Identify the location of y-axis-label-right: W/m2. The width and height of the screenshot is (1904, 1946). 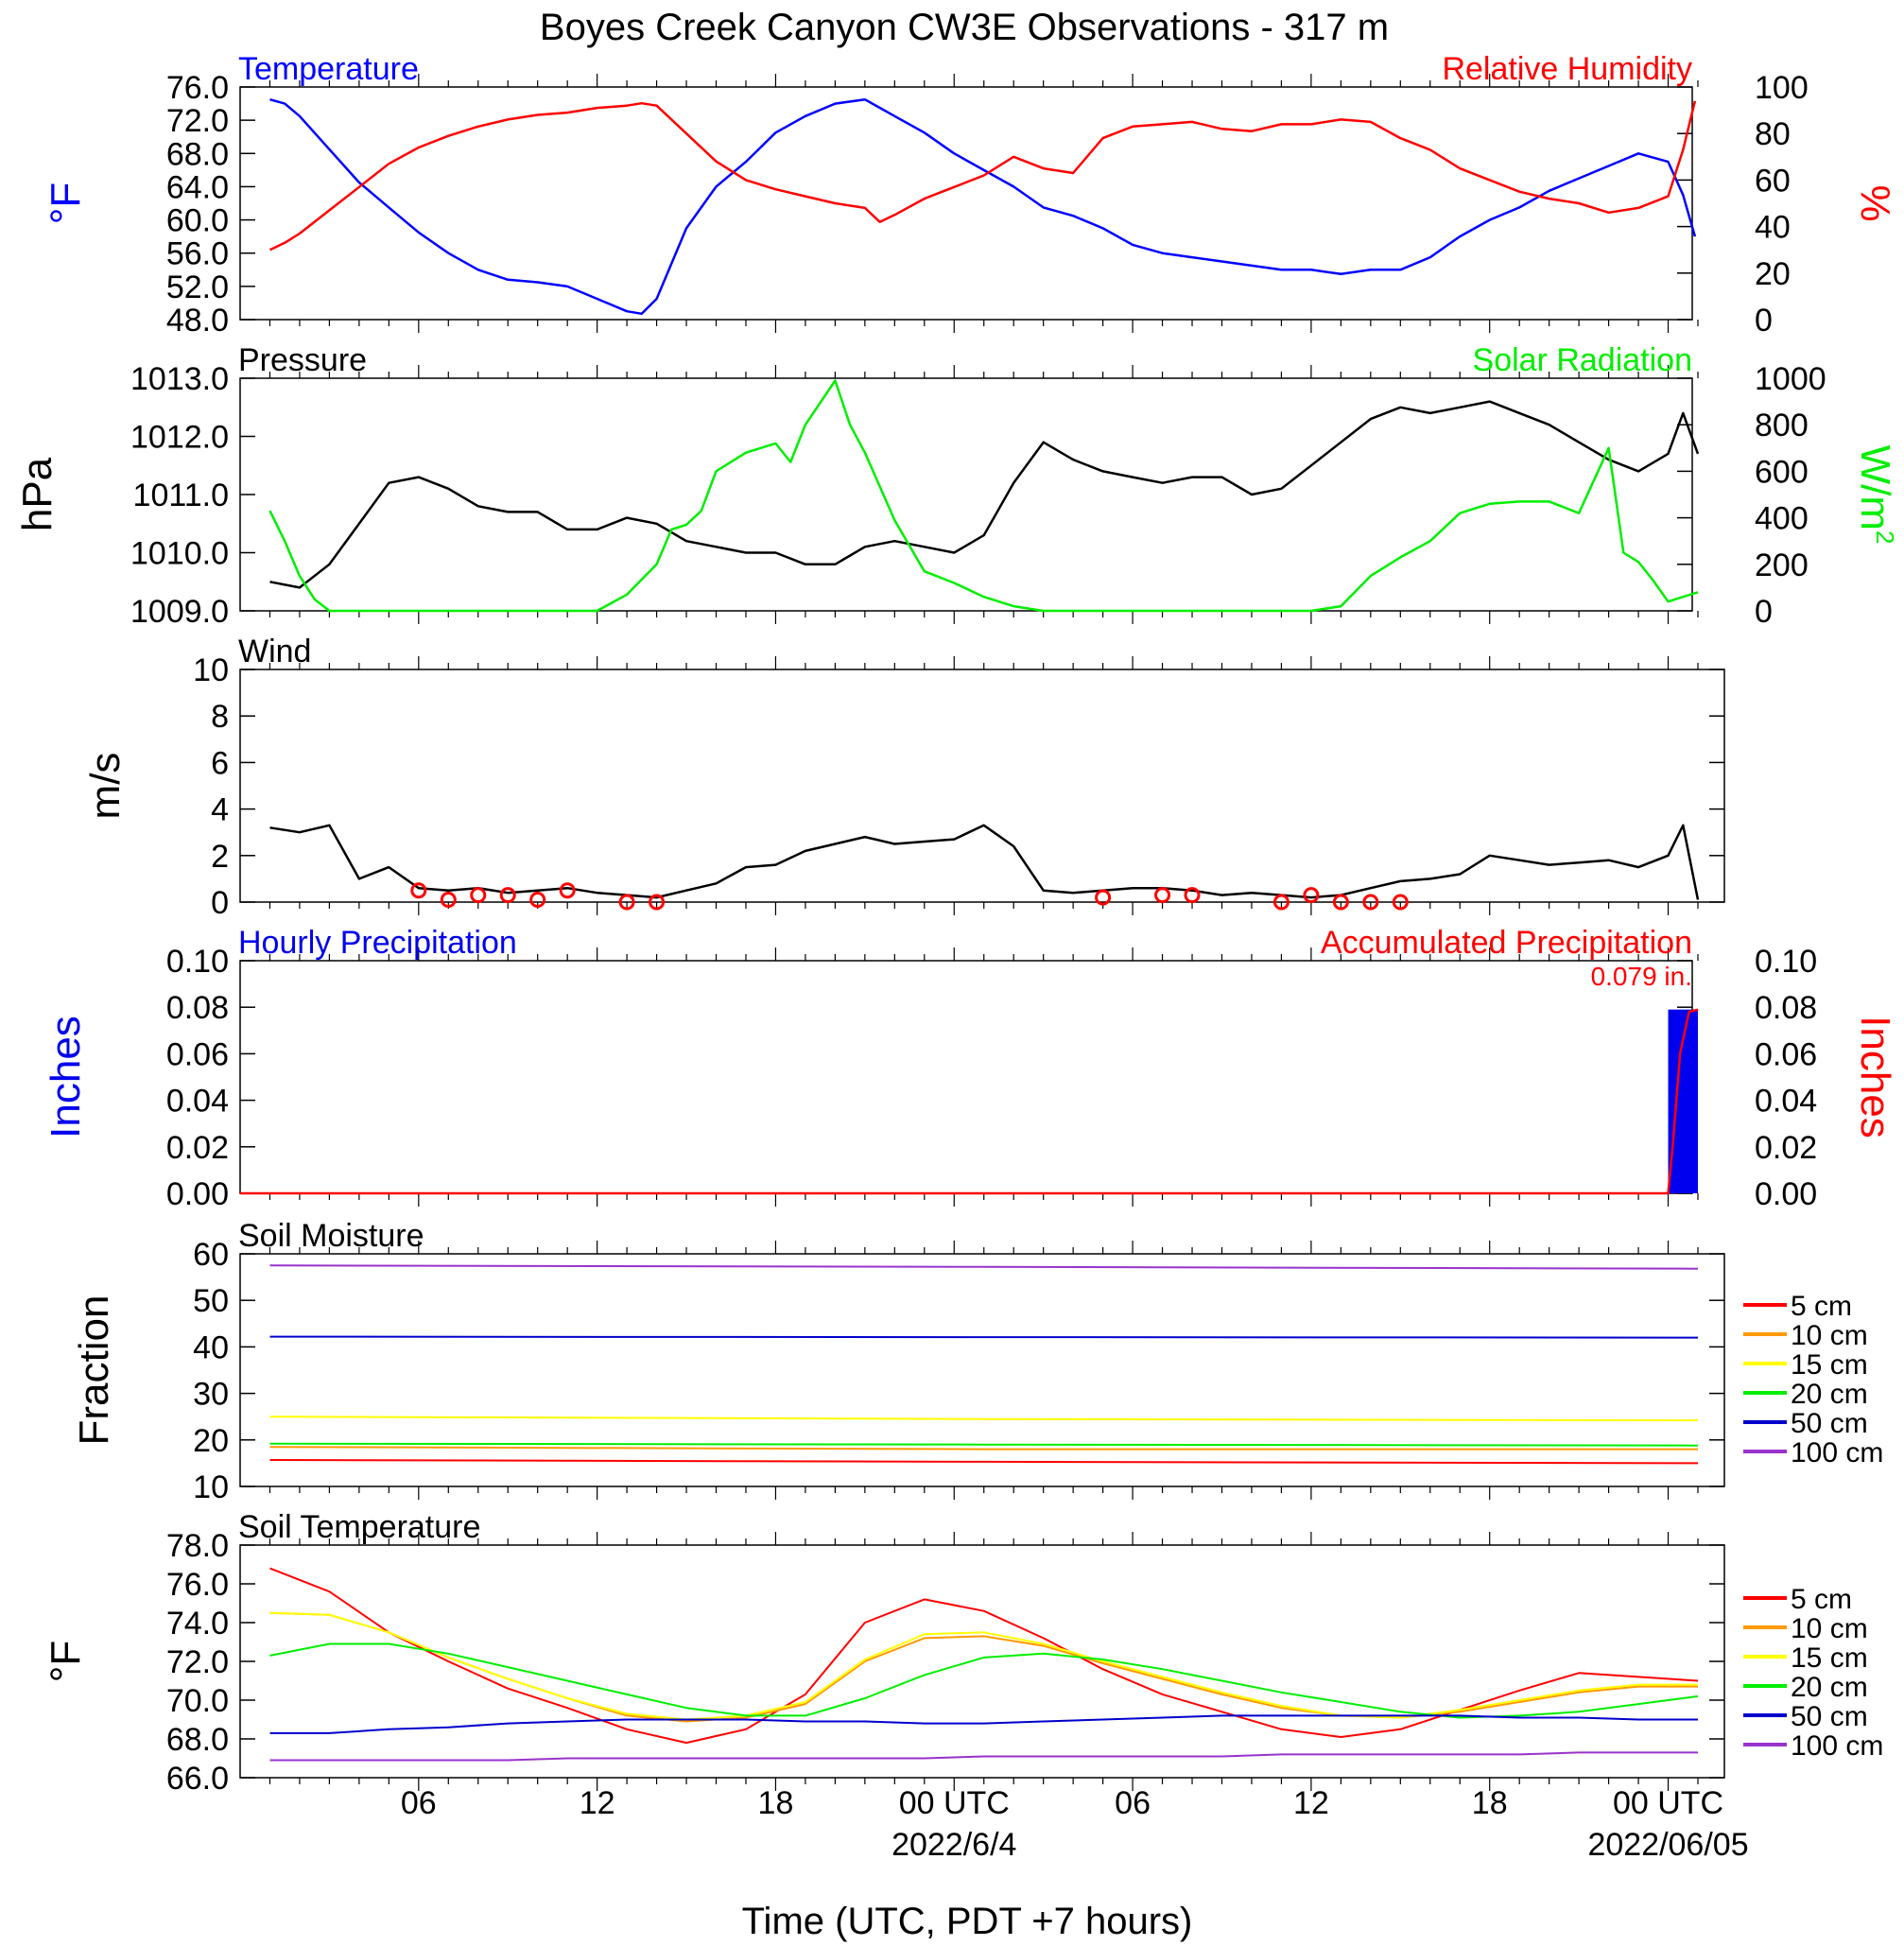
(1875, 495).